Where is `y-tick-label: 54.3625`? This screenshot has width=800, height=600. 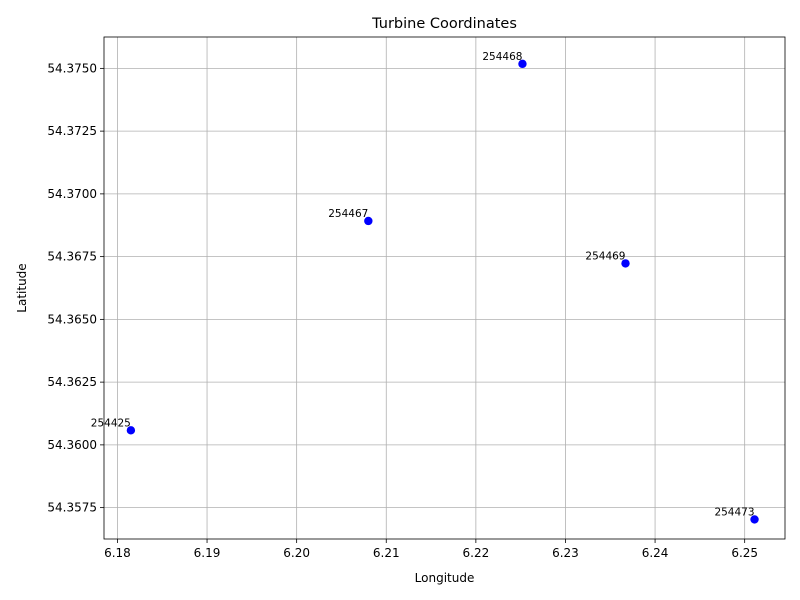 y-tick-label: 54.3625 is located at coordinates (72, 382).